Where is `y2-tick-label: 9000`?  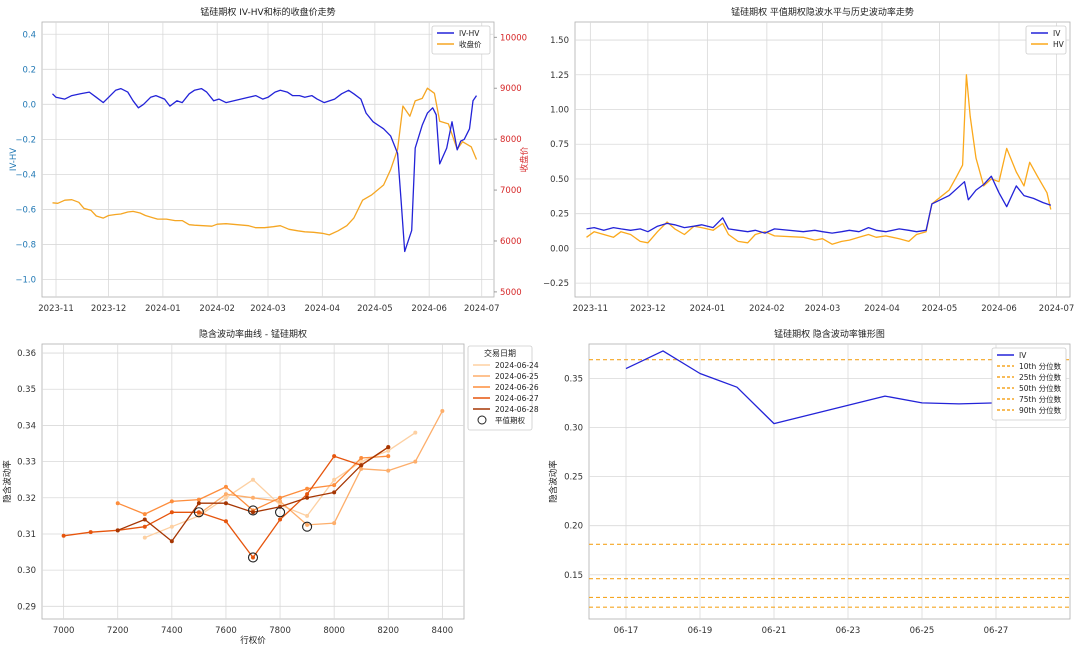 y2-tick-label: 9000 is located at coordinates (511, 89).